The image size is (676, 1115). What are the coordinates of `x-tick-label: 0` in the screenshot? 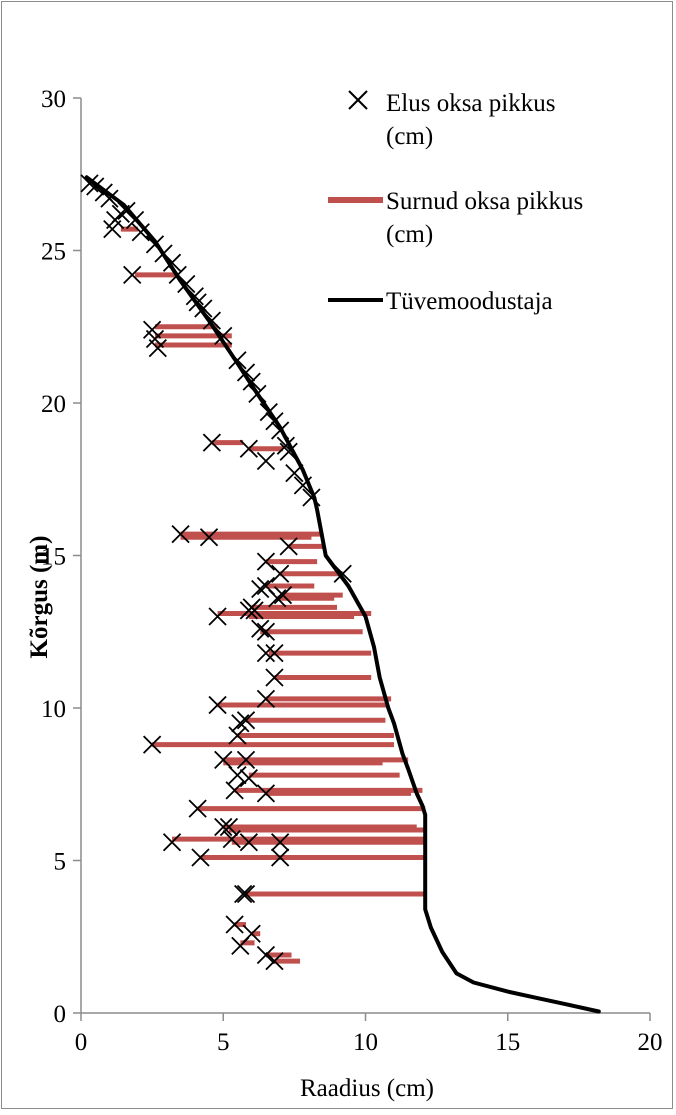 It's located at (81, 1042).